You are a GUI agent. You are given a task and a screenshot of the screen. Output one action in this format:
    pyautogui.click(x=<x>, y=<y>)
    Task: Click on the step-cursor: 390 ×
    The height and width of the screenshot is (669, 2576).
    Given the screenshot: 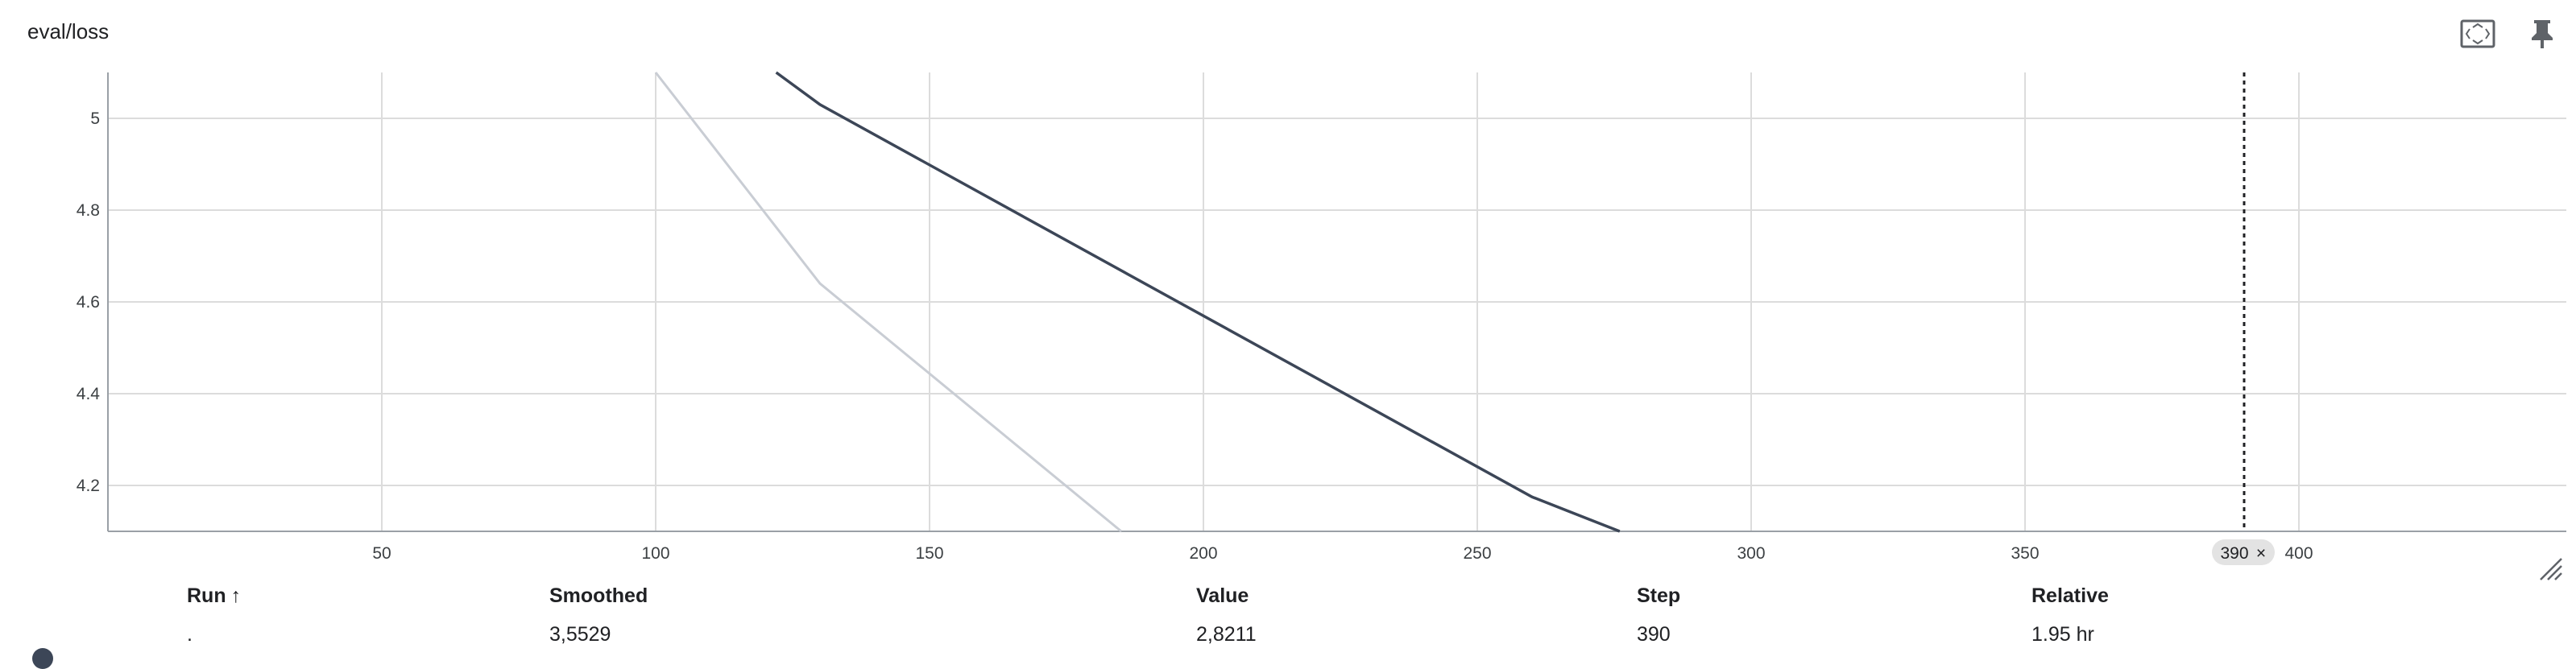 What is the action you would take?
    pyautogui.click(x=2243, y=318)
    